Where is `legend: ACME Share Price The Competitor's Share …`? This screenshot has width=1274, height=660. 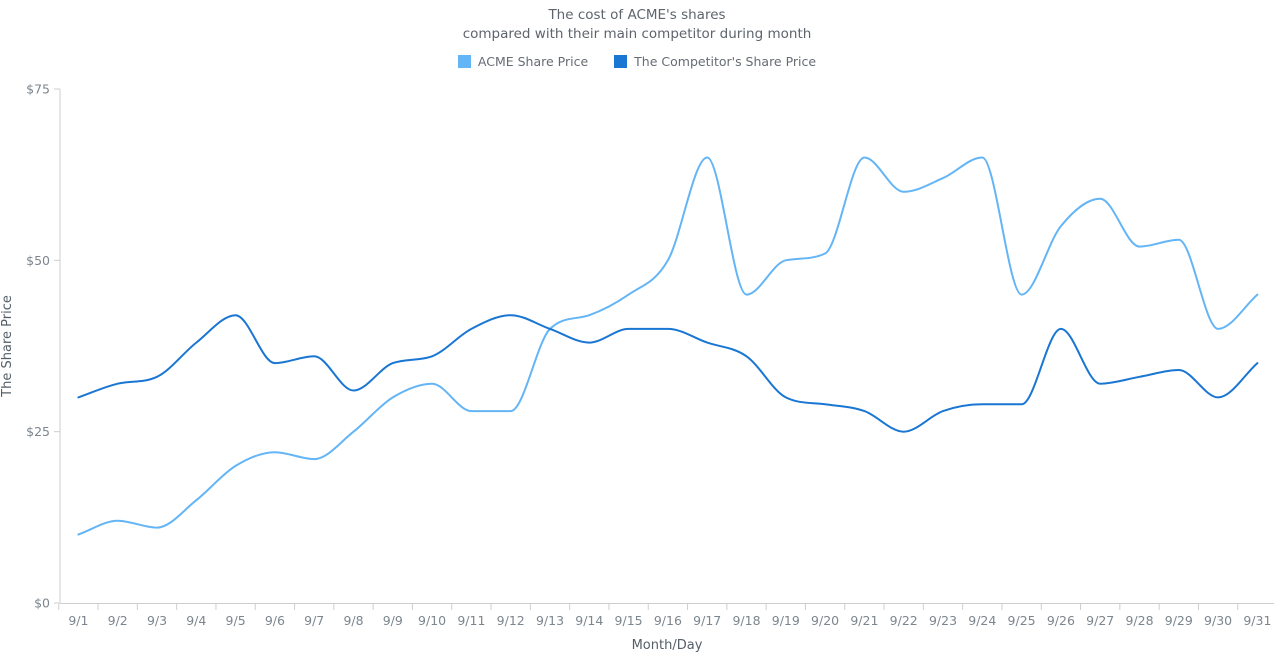 legend: ACME Share Price The Competitor's Share … is located at coordinates (637, 61).